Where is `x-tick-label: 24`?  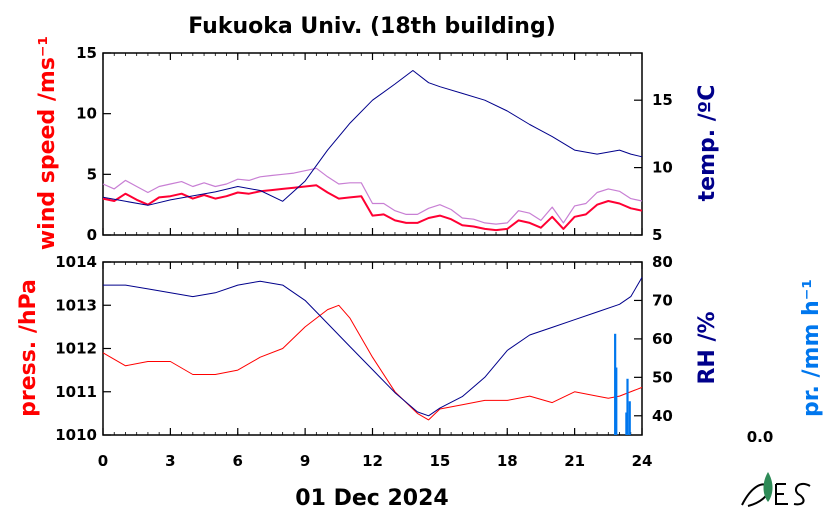 x-tick-label: 24 is located at coordinates (642, 461).